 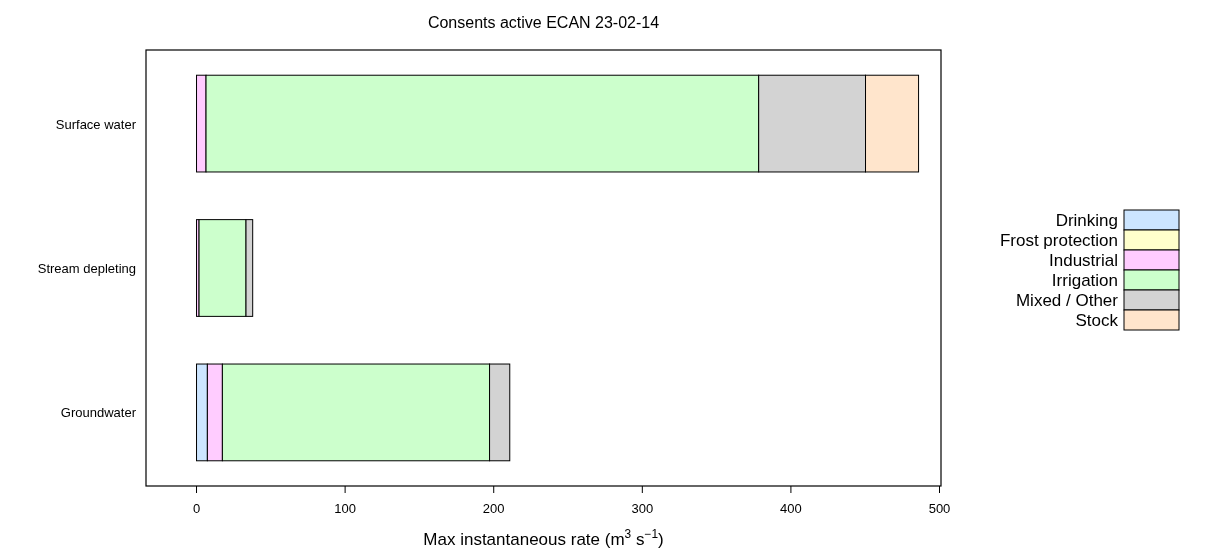 I want to click on x-tick-label: 0, so click(x=196, y=508).